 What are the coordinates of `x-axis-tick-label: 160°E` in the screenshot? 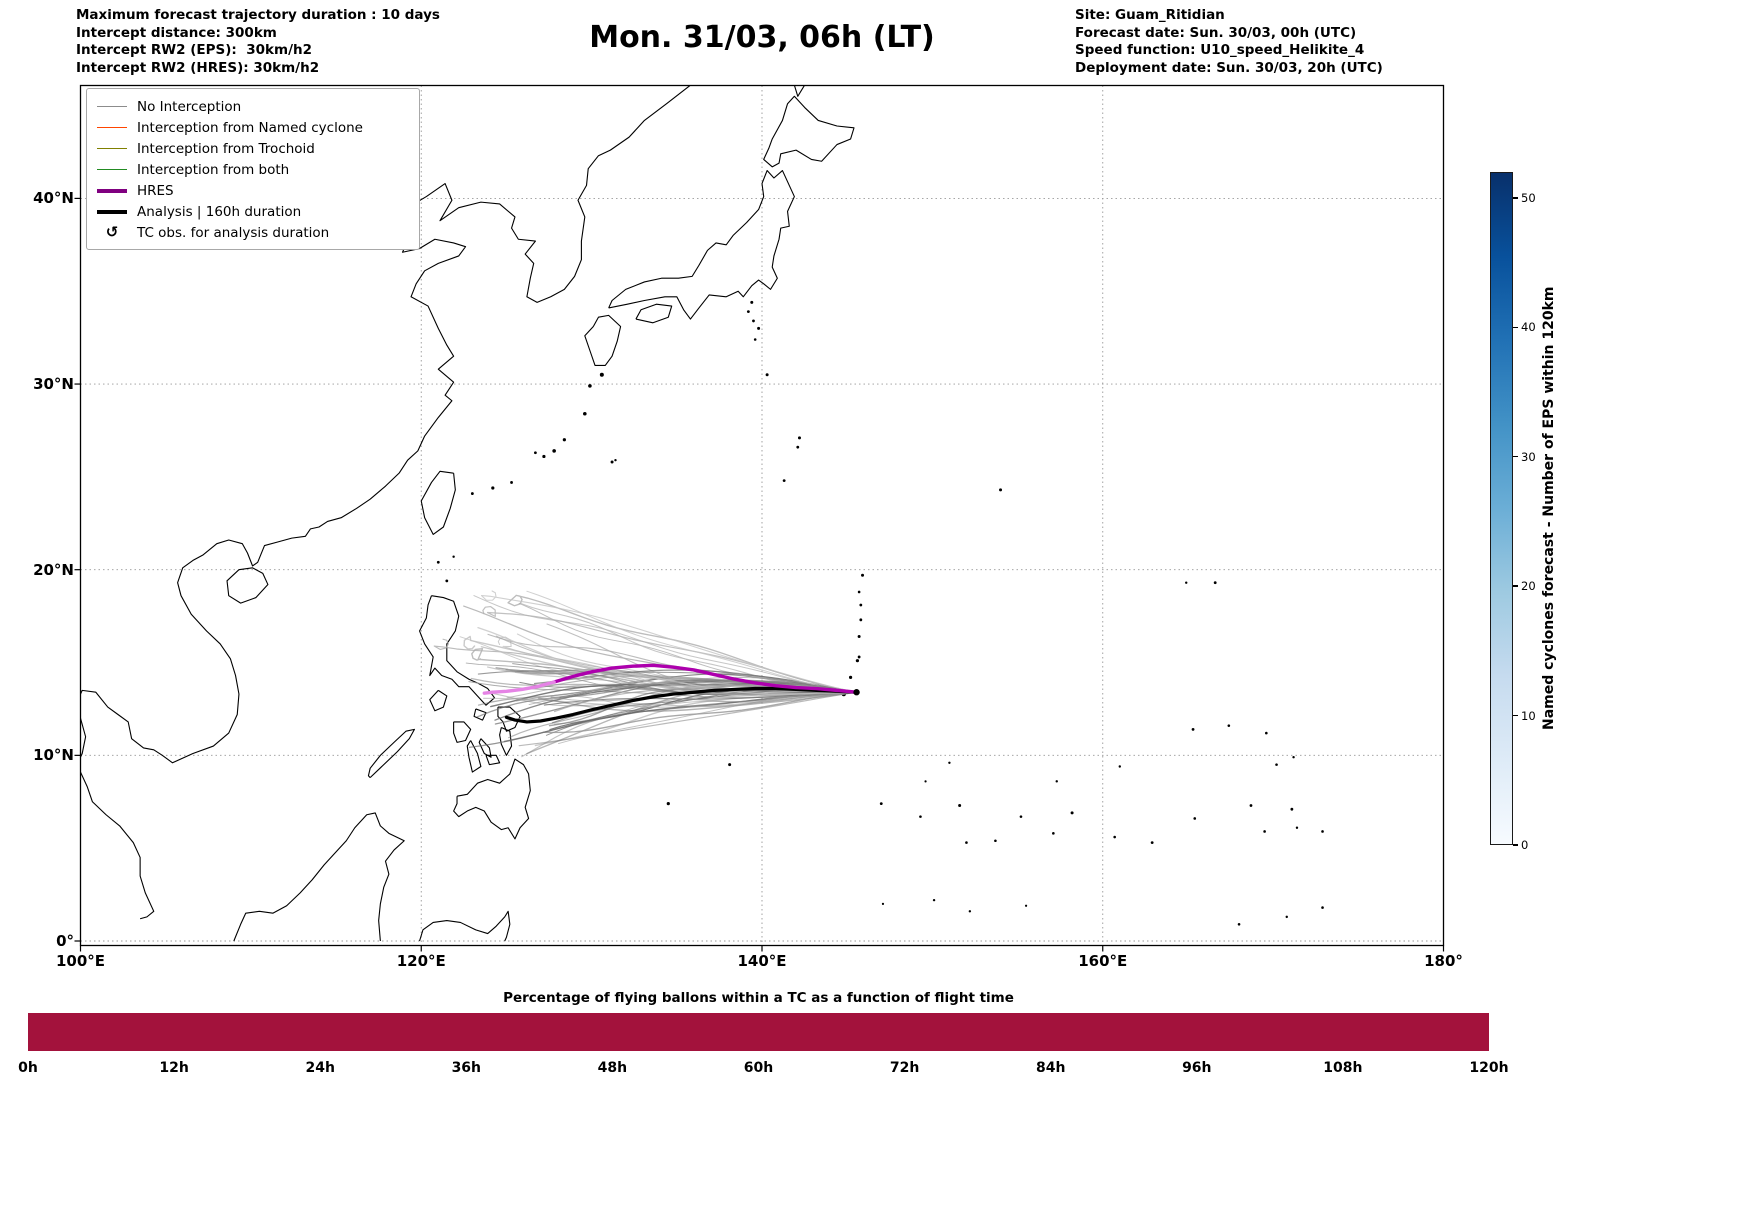 It's located at (1103, 961).